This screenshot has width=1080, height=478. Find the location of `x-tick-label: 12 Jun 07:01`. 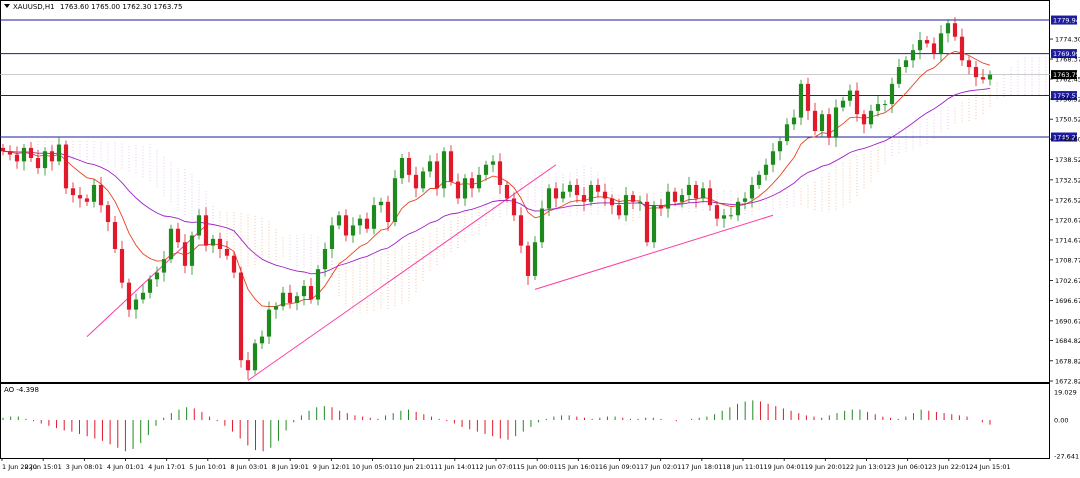

x-tick-label: 12 Jun 07:01 is located at coordinates (495, 467).